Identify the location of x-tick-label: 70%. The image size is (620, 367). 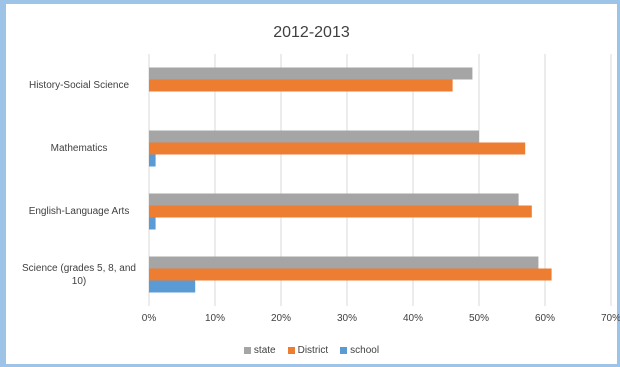
(610, 318).